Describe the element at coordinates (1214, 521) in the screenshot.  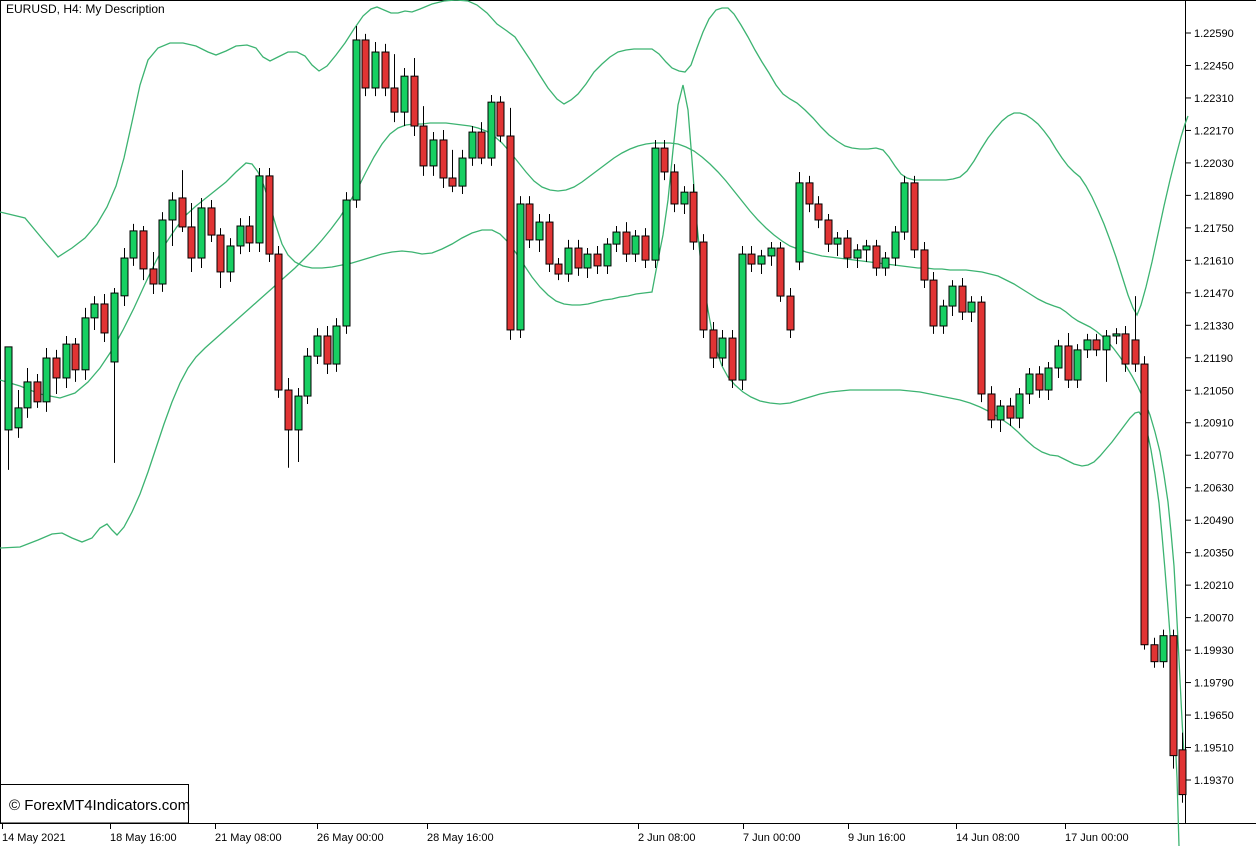
I see `price-tick-label: 1.20490` at that location.